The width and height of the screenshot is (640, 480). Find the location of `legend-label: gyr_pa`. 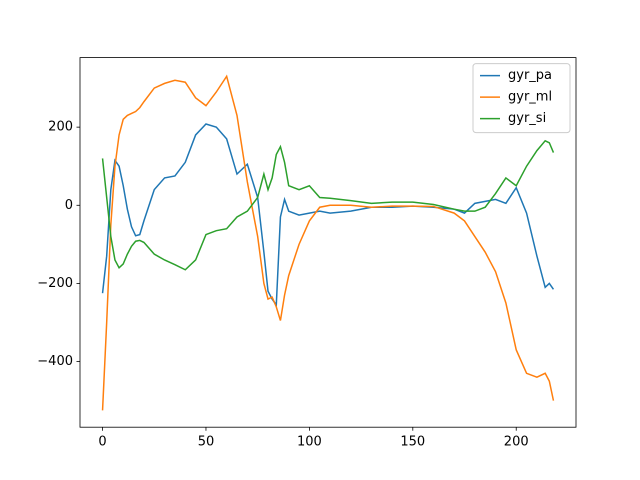

legend-label: gyr_pa is located at coordinates (530, 75).